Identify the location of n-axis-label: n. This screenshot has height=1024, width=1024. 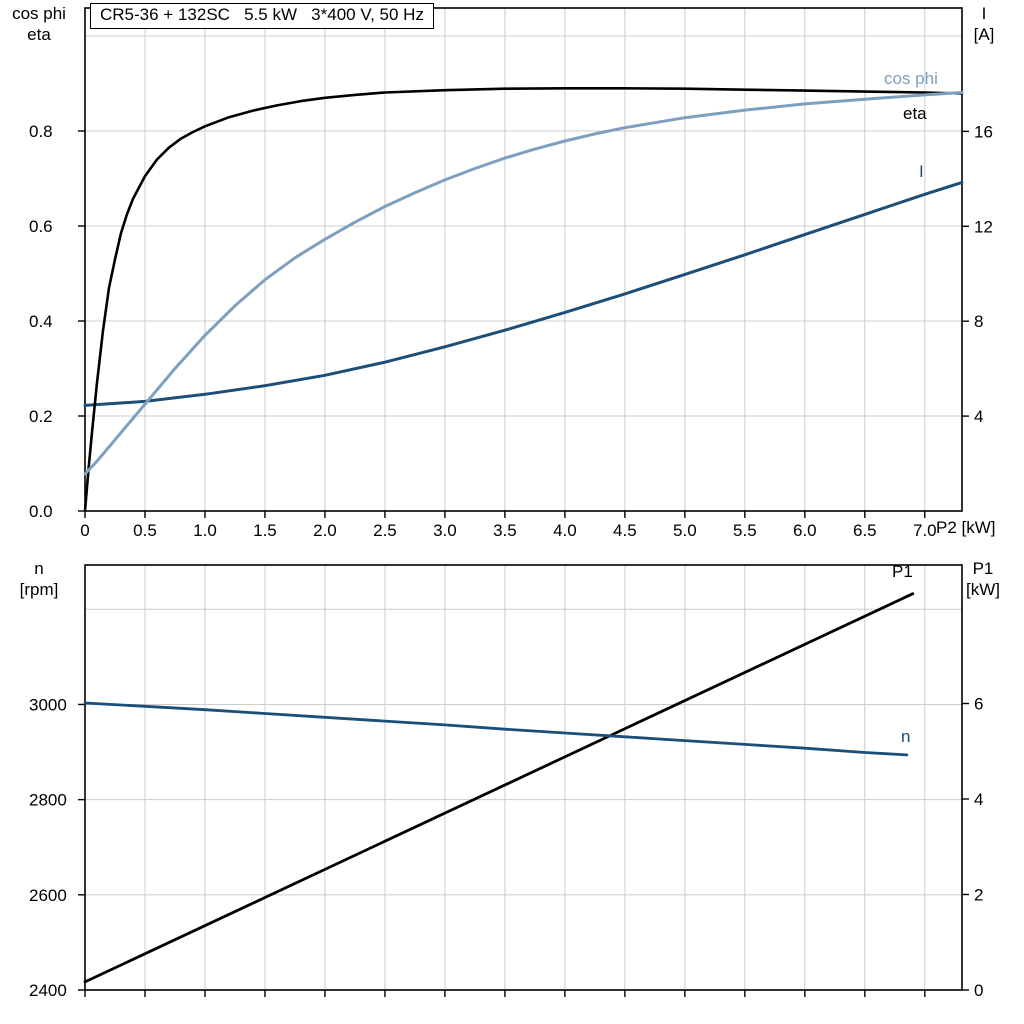
(39, 568).